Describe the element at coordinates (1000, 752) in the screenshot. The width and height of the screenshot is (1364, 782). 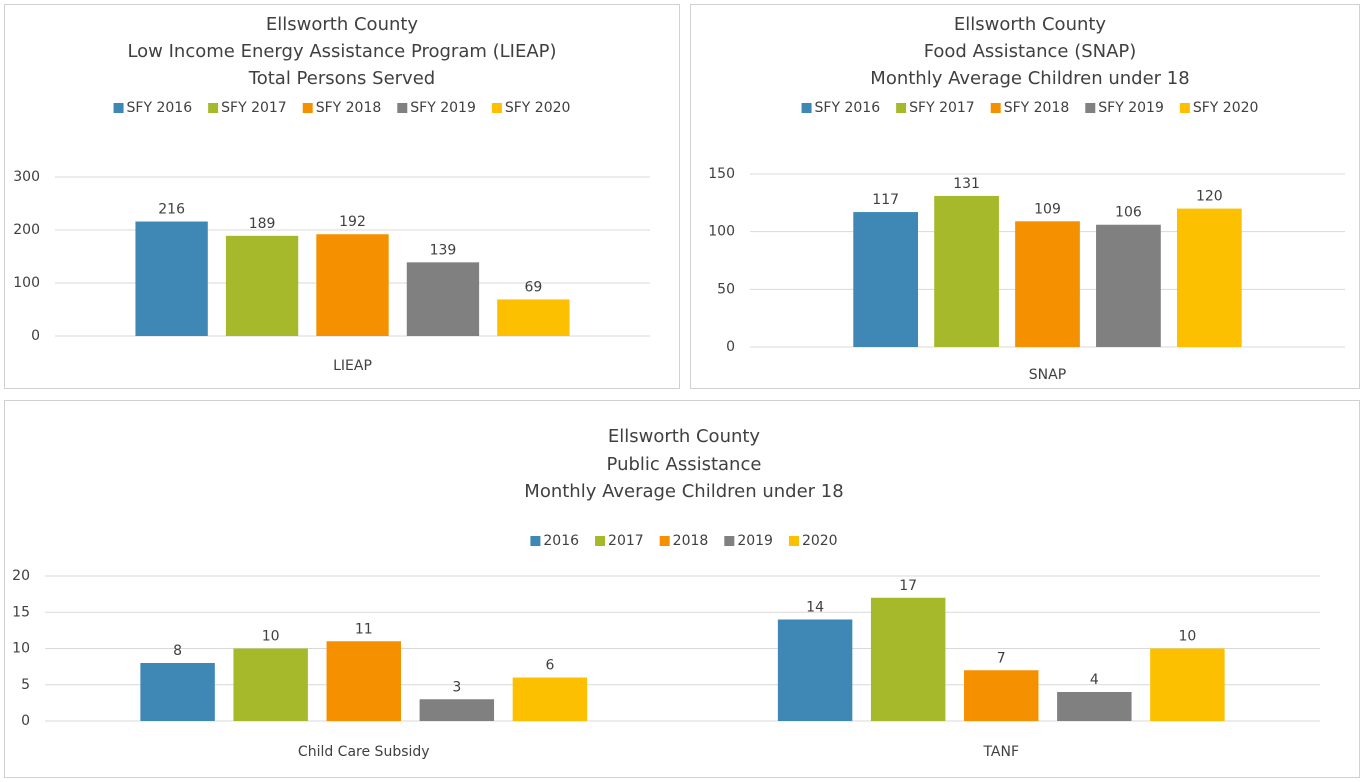
I see `x-tick-label: TANF` at that location.